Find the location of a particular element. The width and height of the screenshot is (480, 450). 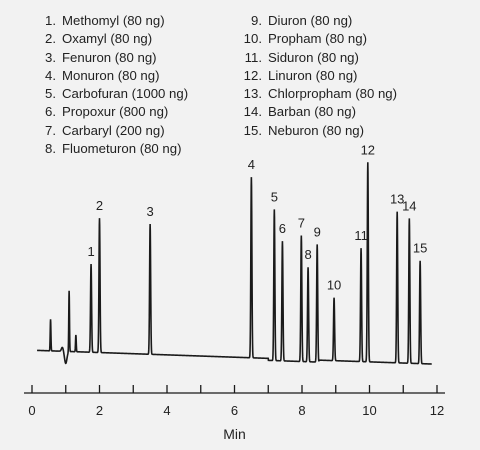

legend-item: 13. Chlorpropham (80 ng) is located at coordinates (318, 94).